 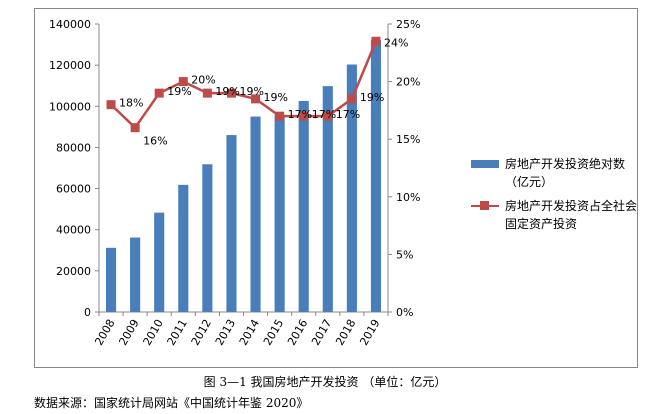 I want to click on legend-item-bar: 房地产开发投资绝对数 （亿元）, so click(x=560, y=173).